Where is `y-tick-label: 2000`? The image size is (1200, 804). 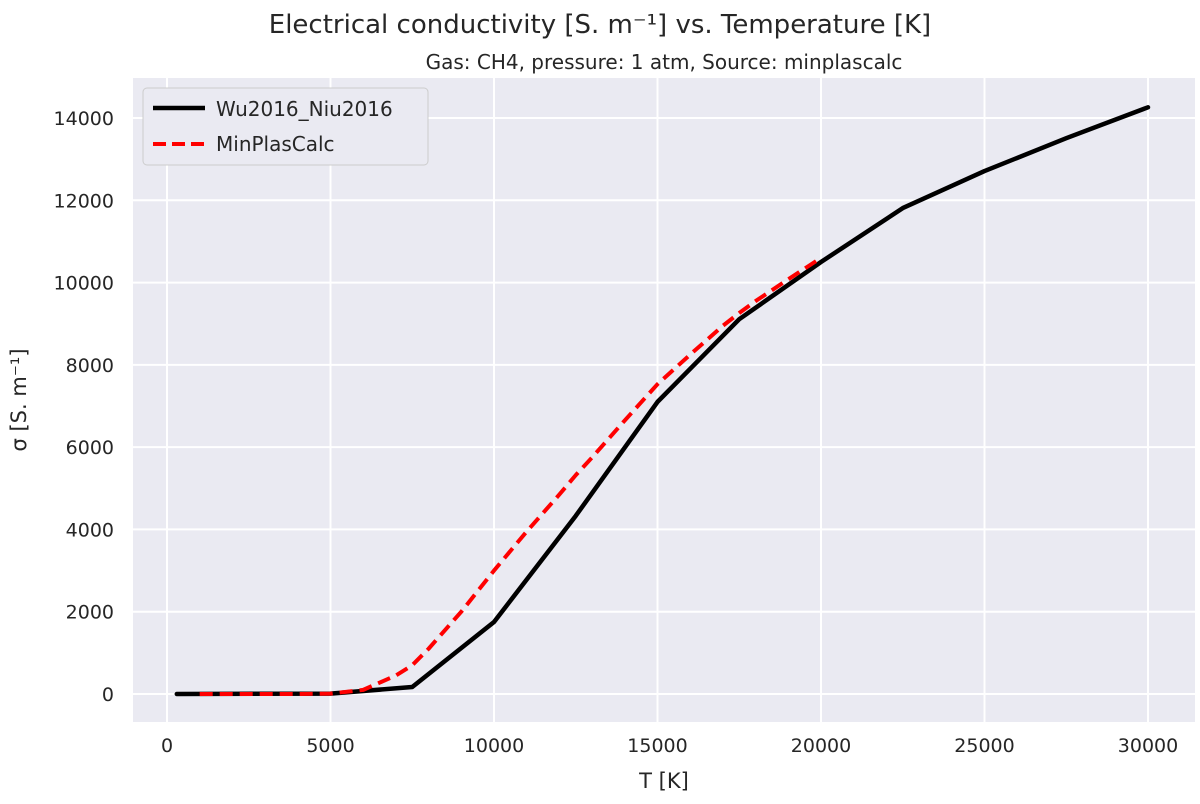 y-tick-label: 2000 is located at coordinates (90, 613).